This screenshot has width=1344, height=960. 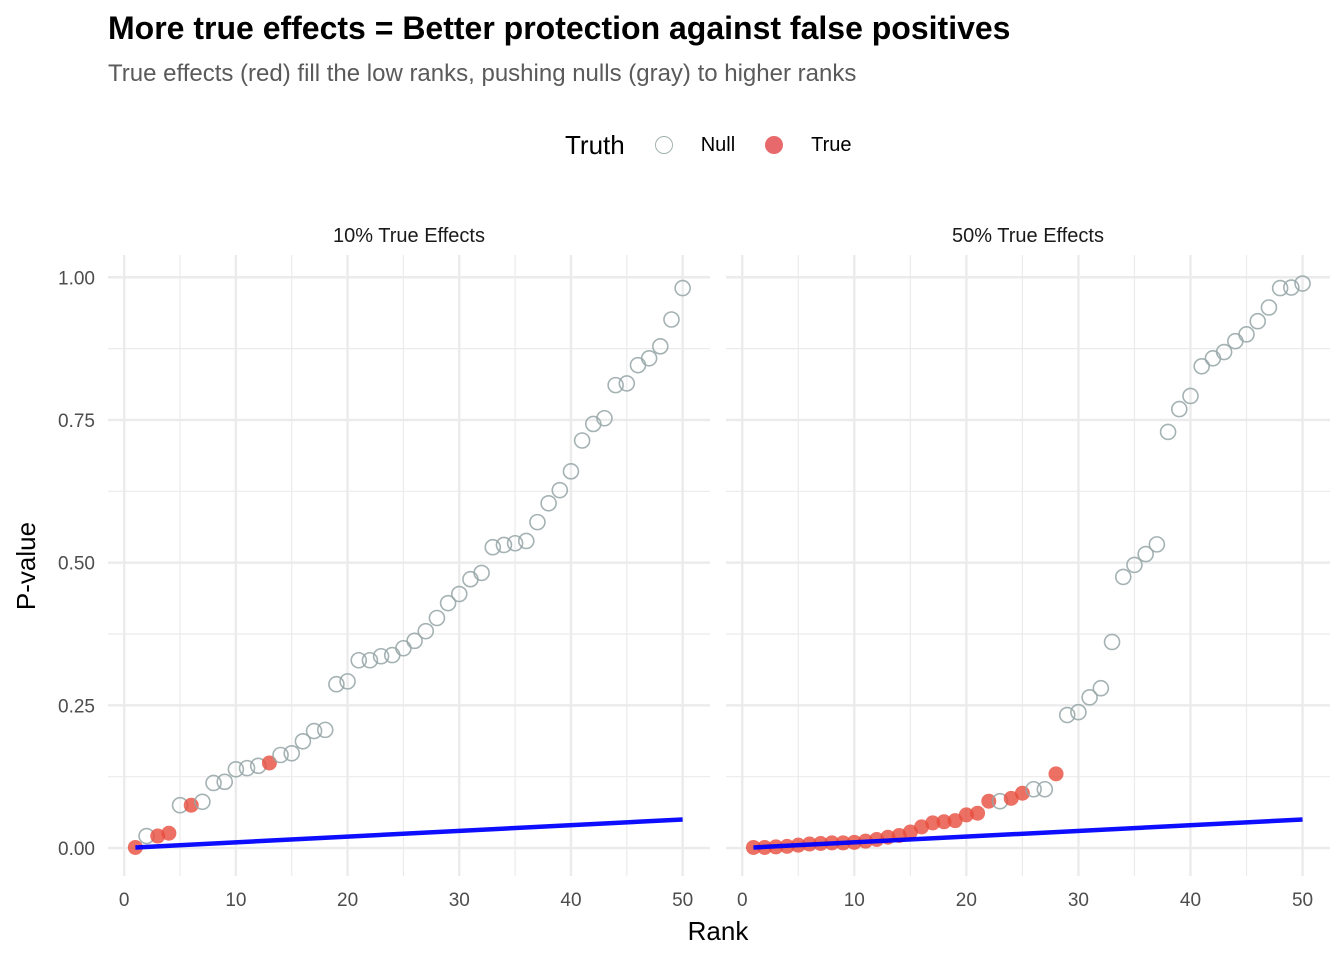 I want to click on y-tick-label: 0.50, so click(x=76, y=564).